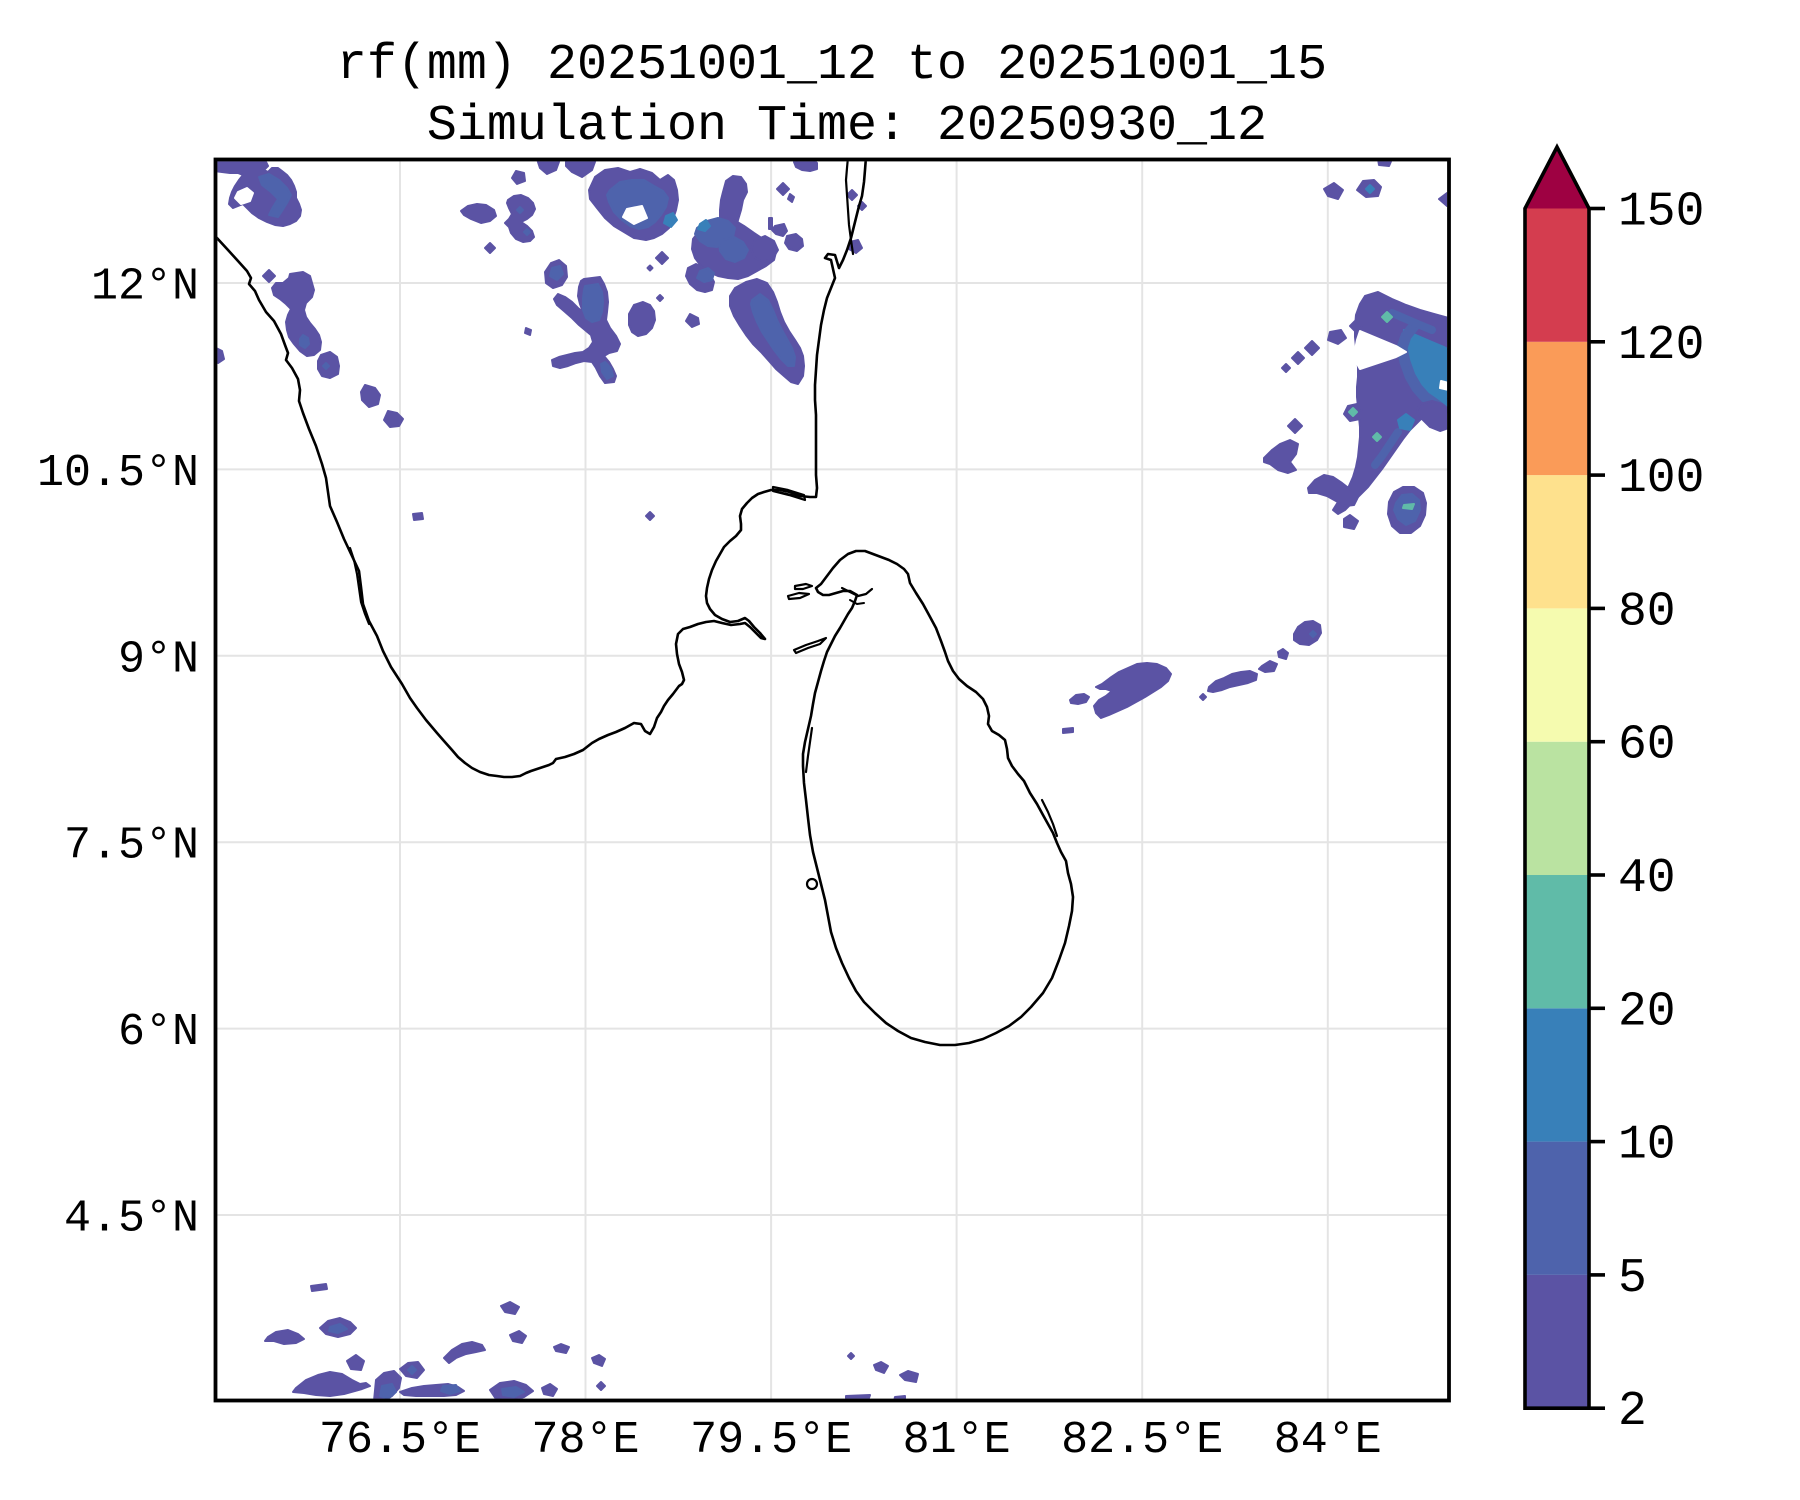  I want to click on svg-text: 78°E, so click(585, 1440).